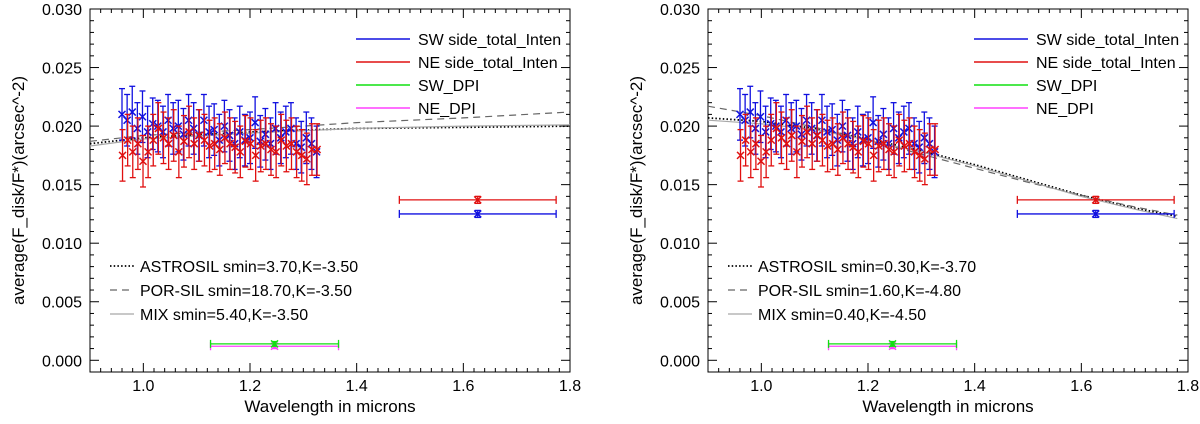 This screenshot has width=1200, height=424. I want to click on model-legend-label: POR-SIL smin=18.70,K=-3.50, so click(246, 291).